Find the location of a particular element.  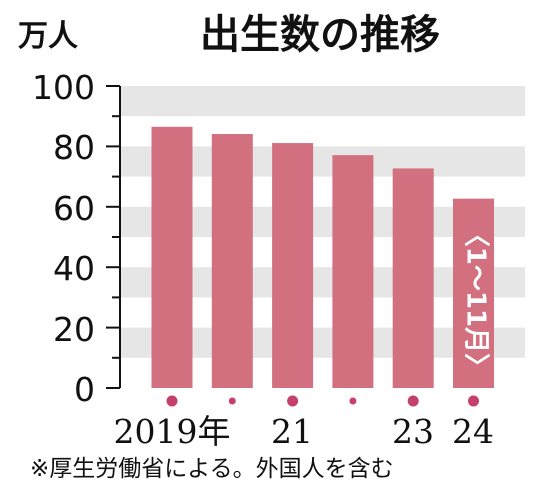

y-axis-tick-marks is located at coordinates (113, 237).